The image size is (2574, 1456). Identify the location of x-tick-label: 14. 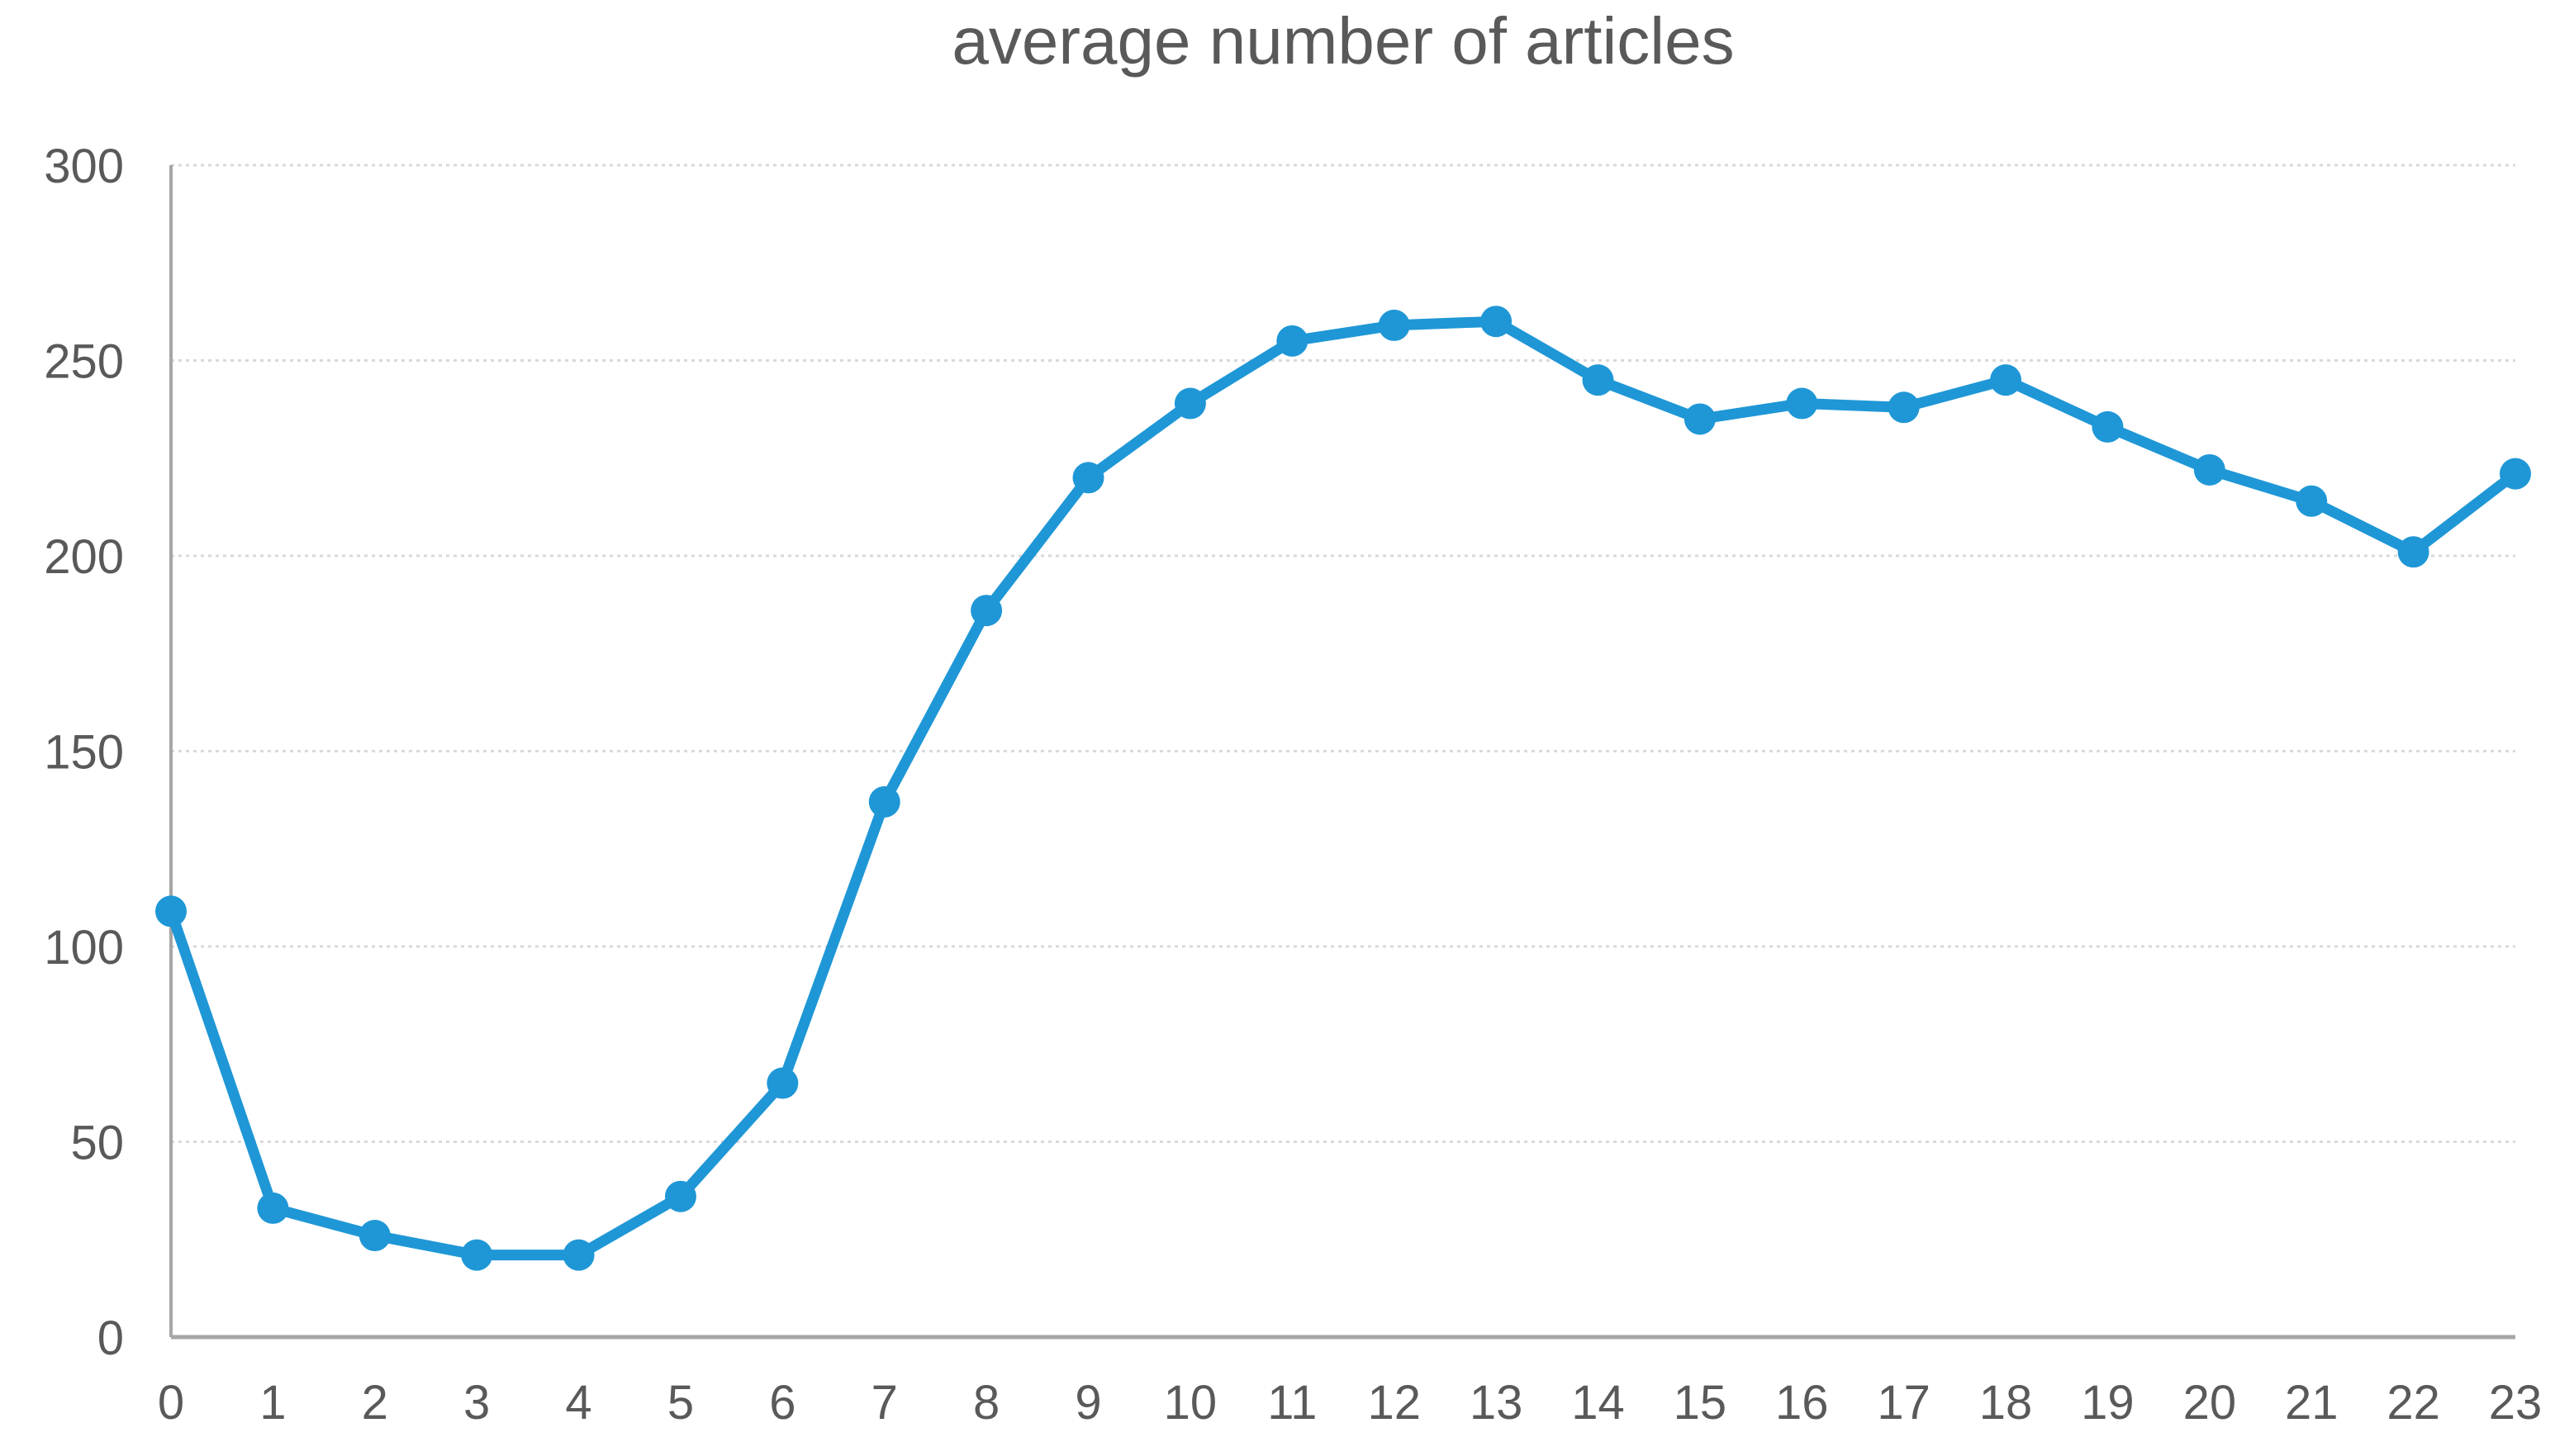
(1598, 1403).